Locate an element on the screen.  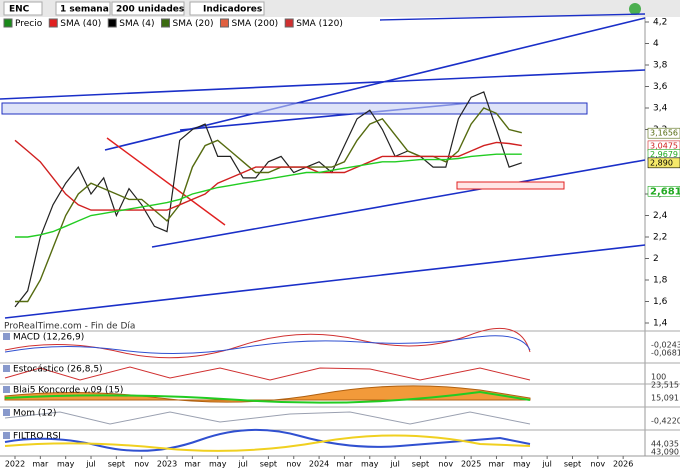
status-icon is located at coordinates (635, 9).